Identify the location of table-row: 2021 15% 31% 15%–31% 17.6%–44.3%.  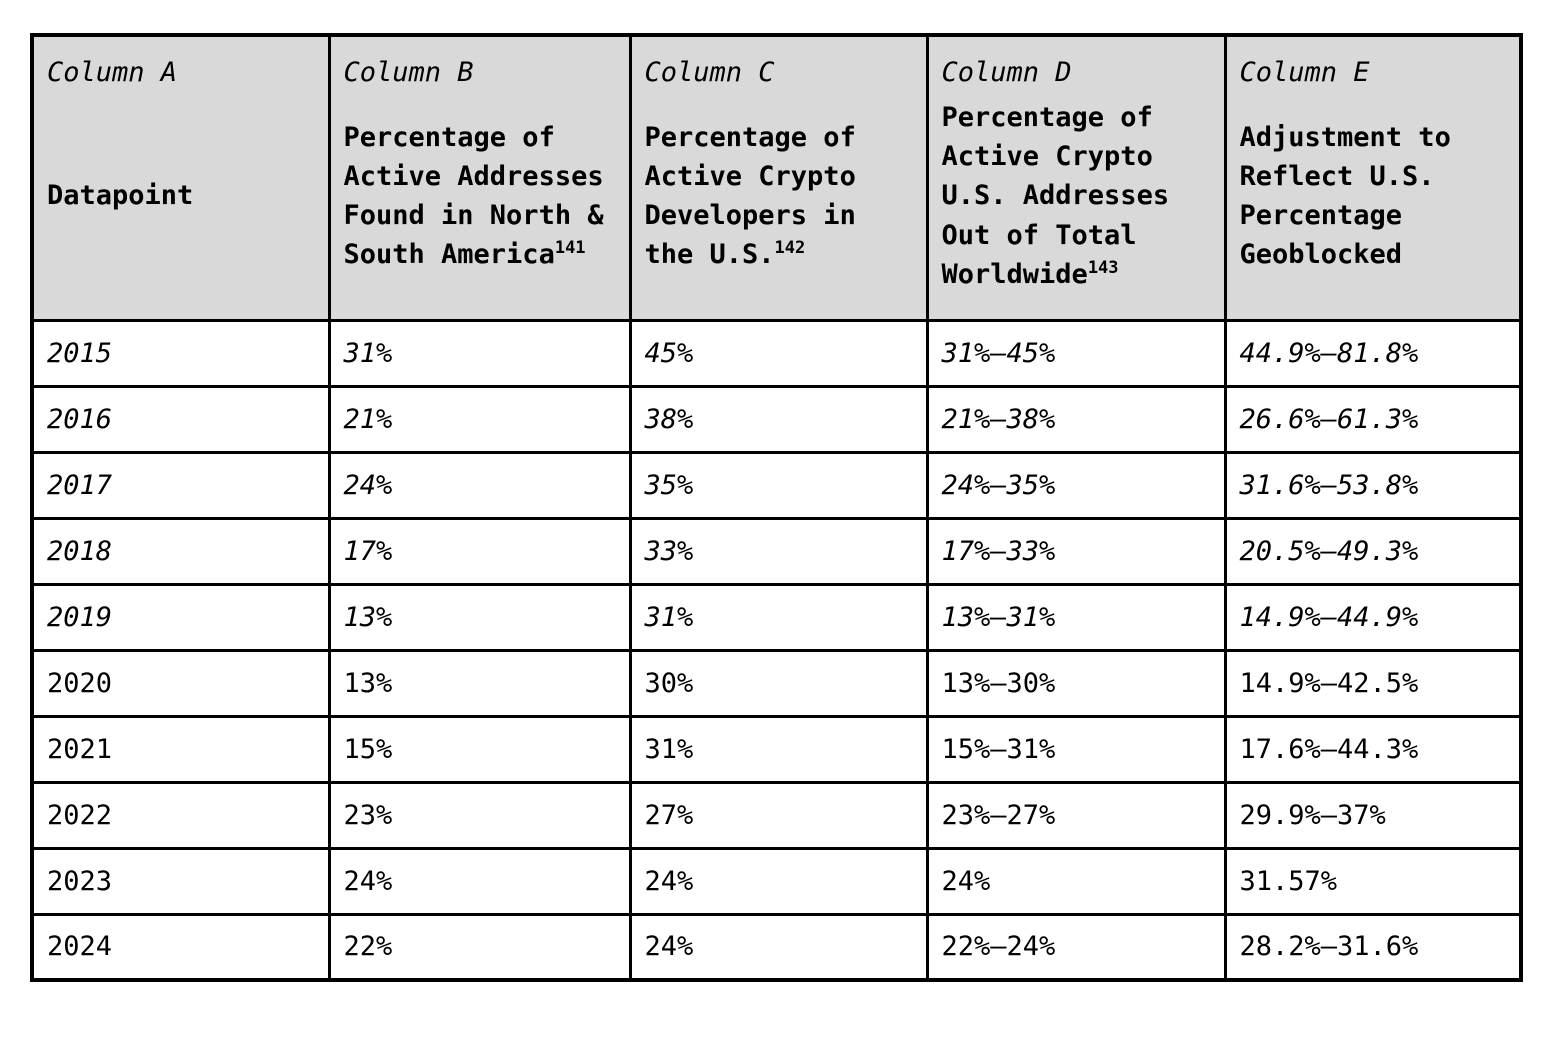
(776, 749).